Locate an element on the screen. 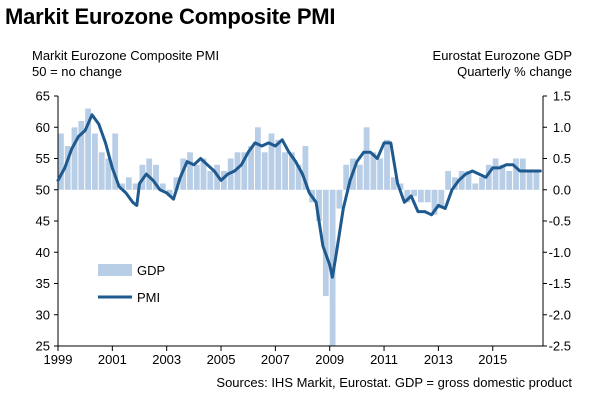 This screenshot has width=605, height=409. right-axis-title-line-1: Eurostat Eurozone GDP is located at coordinates (502, 55).